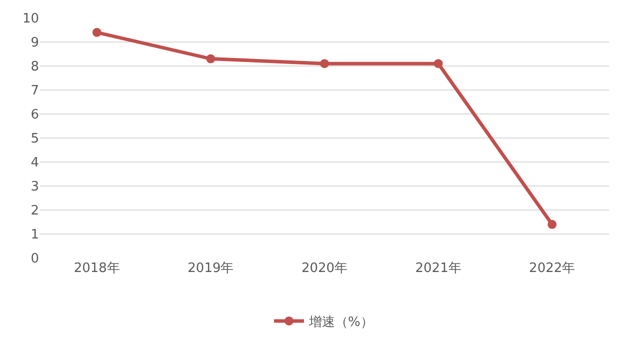 The height and width of the screenshot is (348, 629). What do you see at coordinates (34, 91) in the screenshot?
I see `y-tick-label: 7` at bounding box center [34, 91].